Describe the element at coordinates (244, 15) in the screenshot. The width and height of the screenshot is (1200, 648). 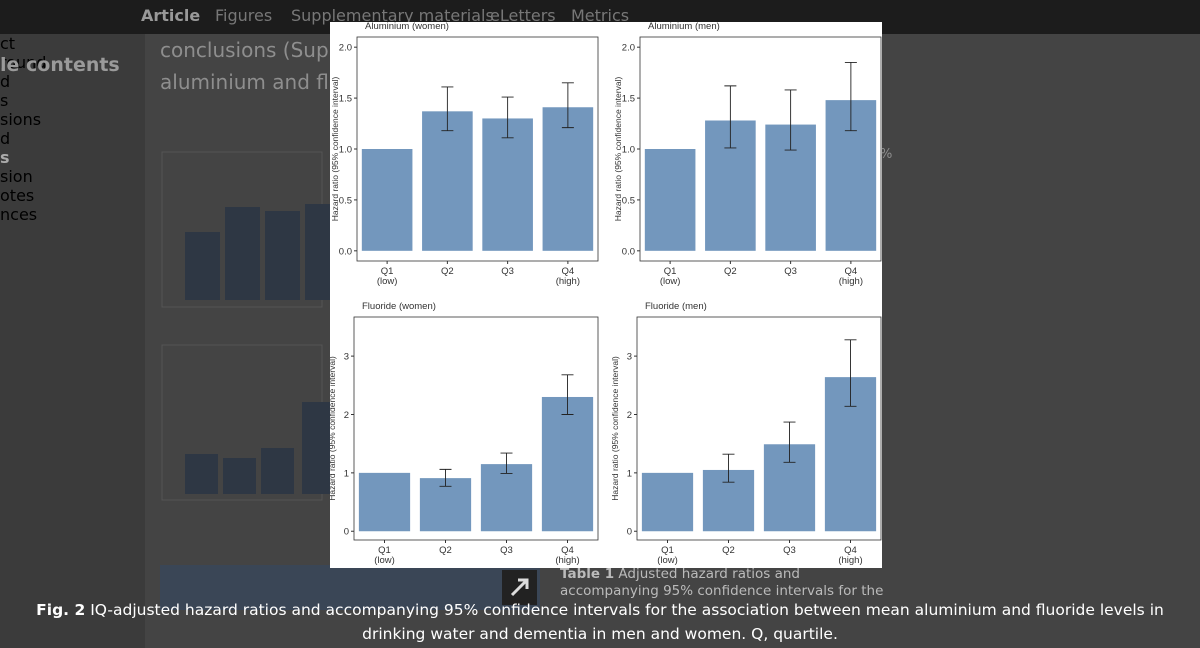
I see `nav-tab: Figures` at that location.